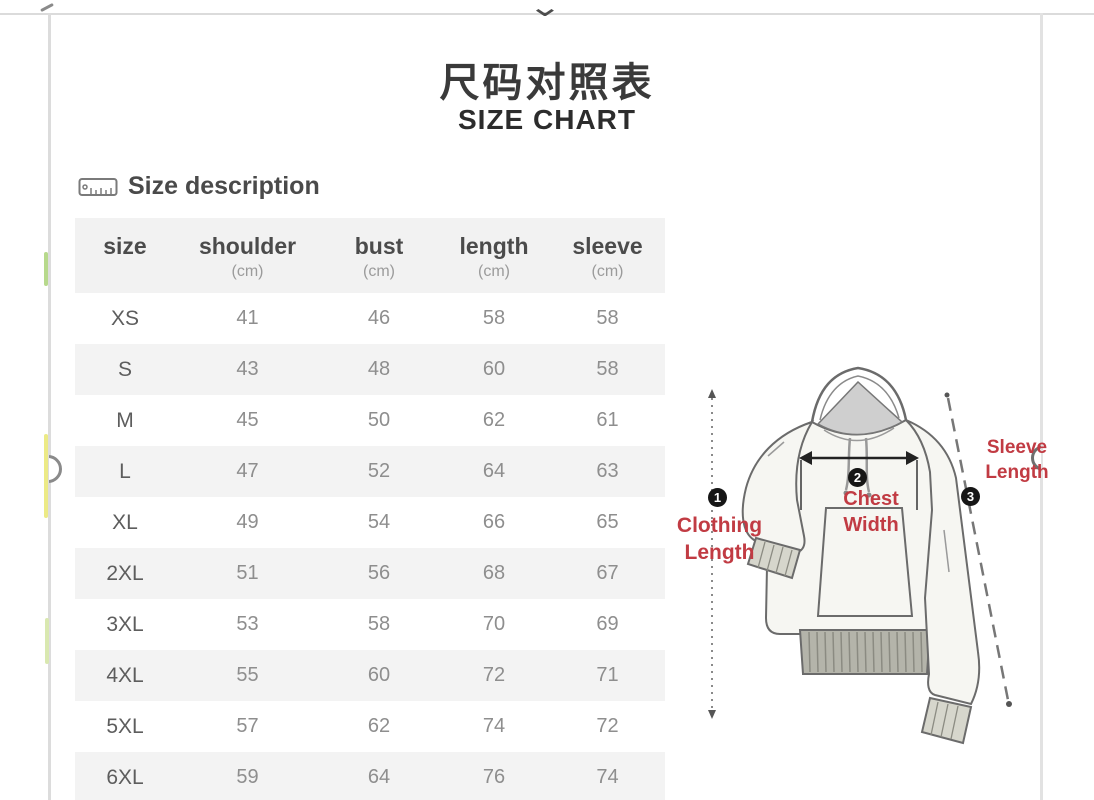 This screenshot has height=800, width=1094. What do you see at coordinates (125, 420) in the screenshot?
I see `size-name-cell: M` at bounding box center [125, 420].